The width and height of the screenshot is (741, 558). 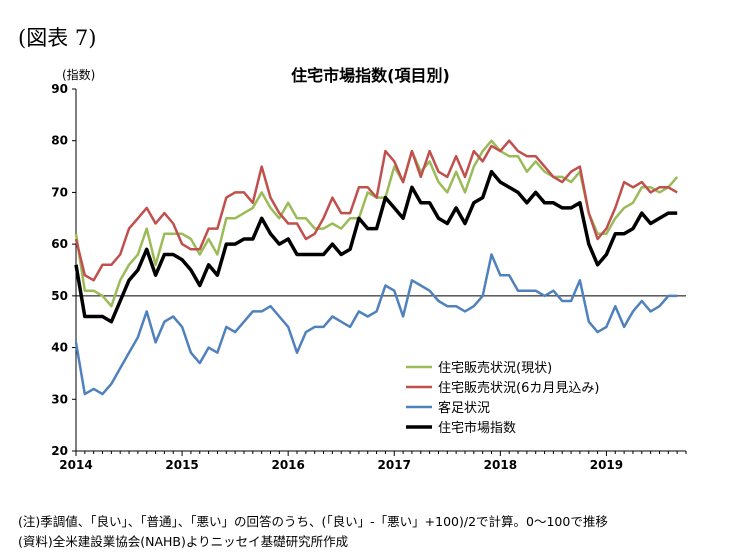 What do you see at coordinates (464, 408) in the screenshot?
I see `legend-label-traffic: 客足状況` at bounding box center [464, 408].